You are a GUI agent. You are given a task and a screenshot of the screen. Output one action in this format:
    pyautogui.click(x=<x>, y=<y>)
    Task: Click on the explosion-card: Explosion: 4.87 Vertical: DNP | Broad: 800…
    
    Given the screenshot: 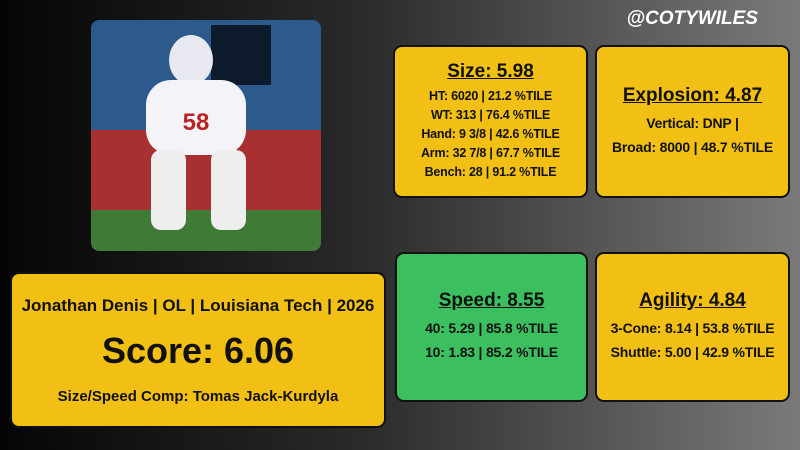 What is the action you would take?
    pyautogui.click(x=692, y=121)
    